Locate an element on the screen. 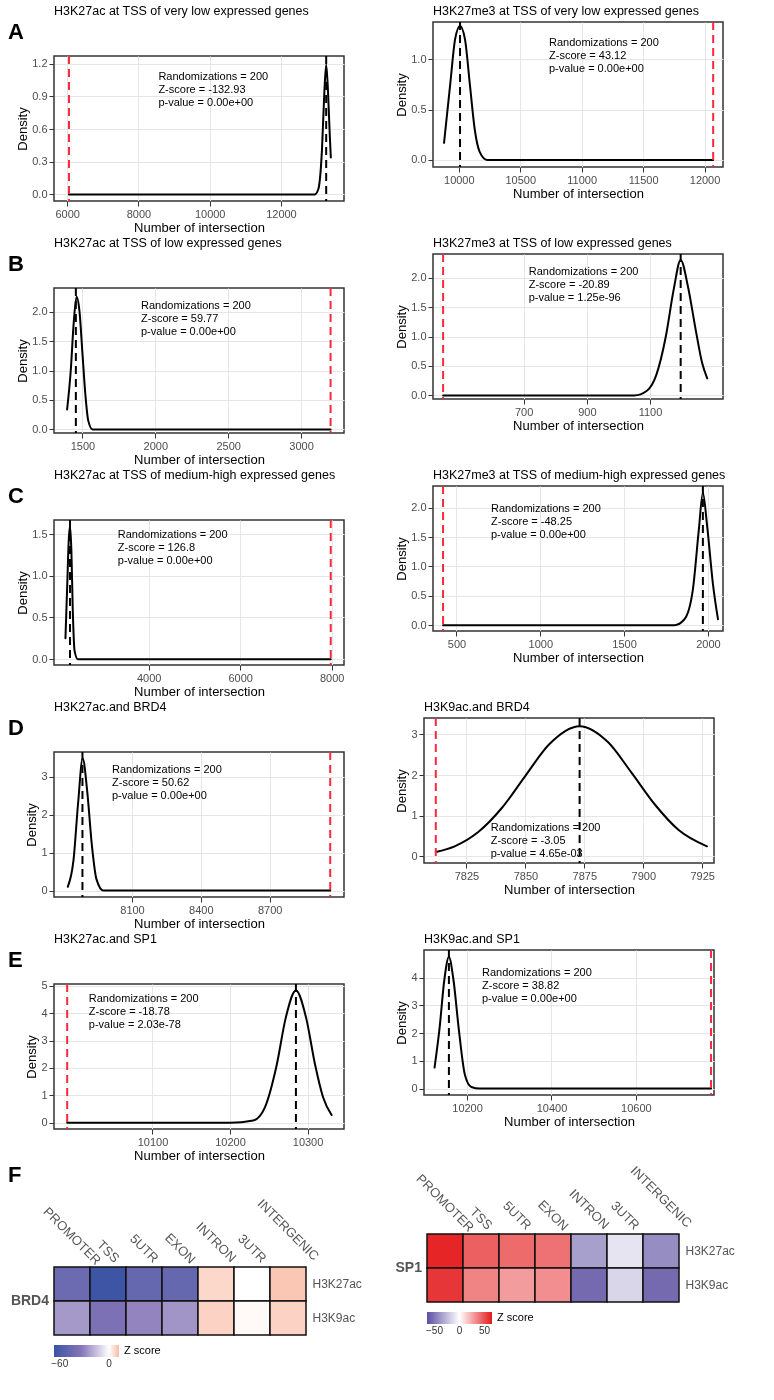 The width and height of the screenshot is (774, 1400). x-tick-label: 8100 is located at coordinates (132, 909).